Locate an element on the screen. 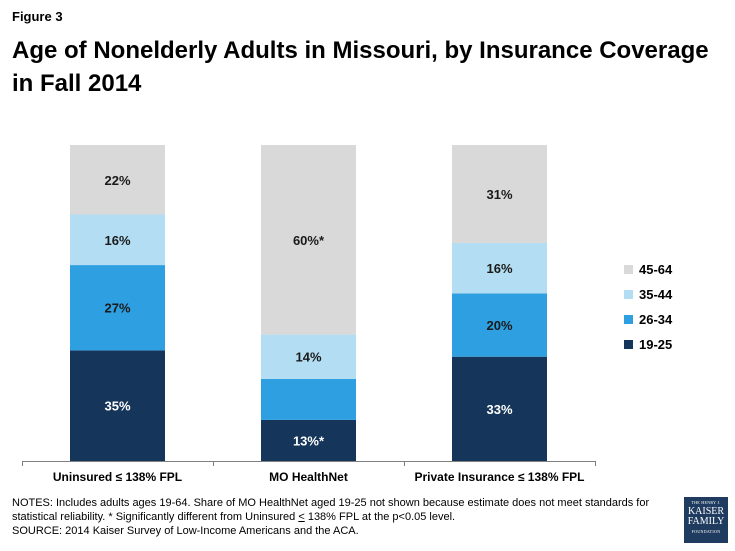 The width and height of the screenshot is (735, 551). category-label-2: Private Insurance ≤ 138% FPL is located at coordinates (500, 477).